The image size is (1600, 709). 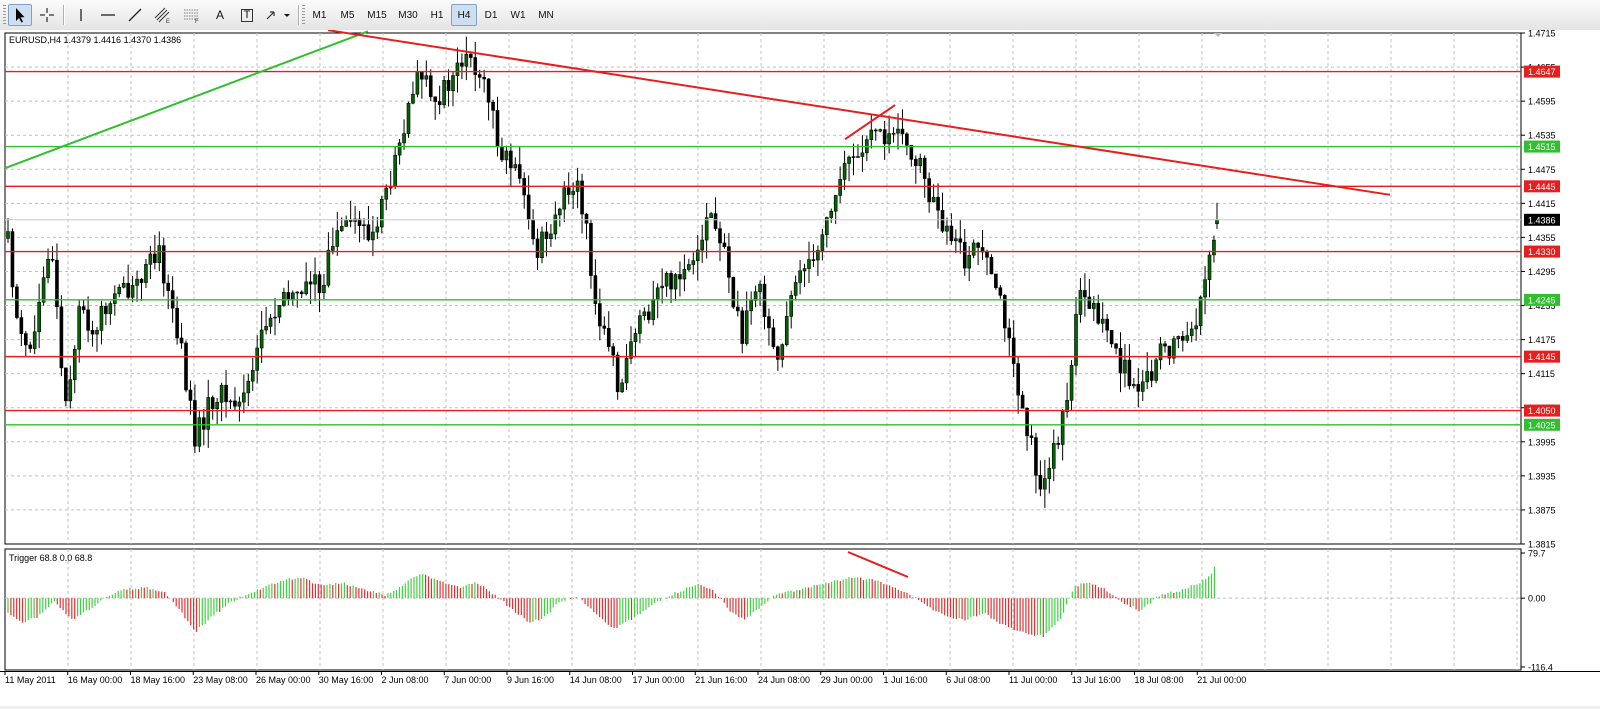 I want to click on timeframe-h1-button: H1, so click(x=437, y=15).